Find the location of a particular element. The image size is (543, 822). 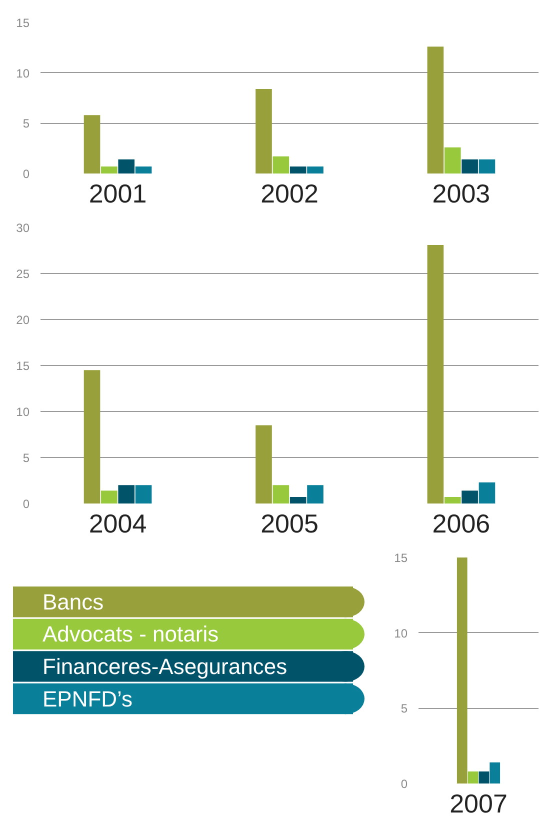

text: Bancs is located at coordinates (73, 601).